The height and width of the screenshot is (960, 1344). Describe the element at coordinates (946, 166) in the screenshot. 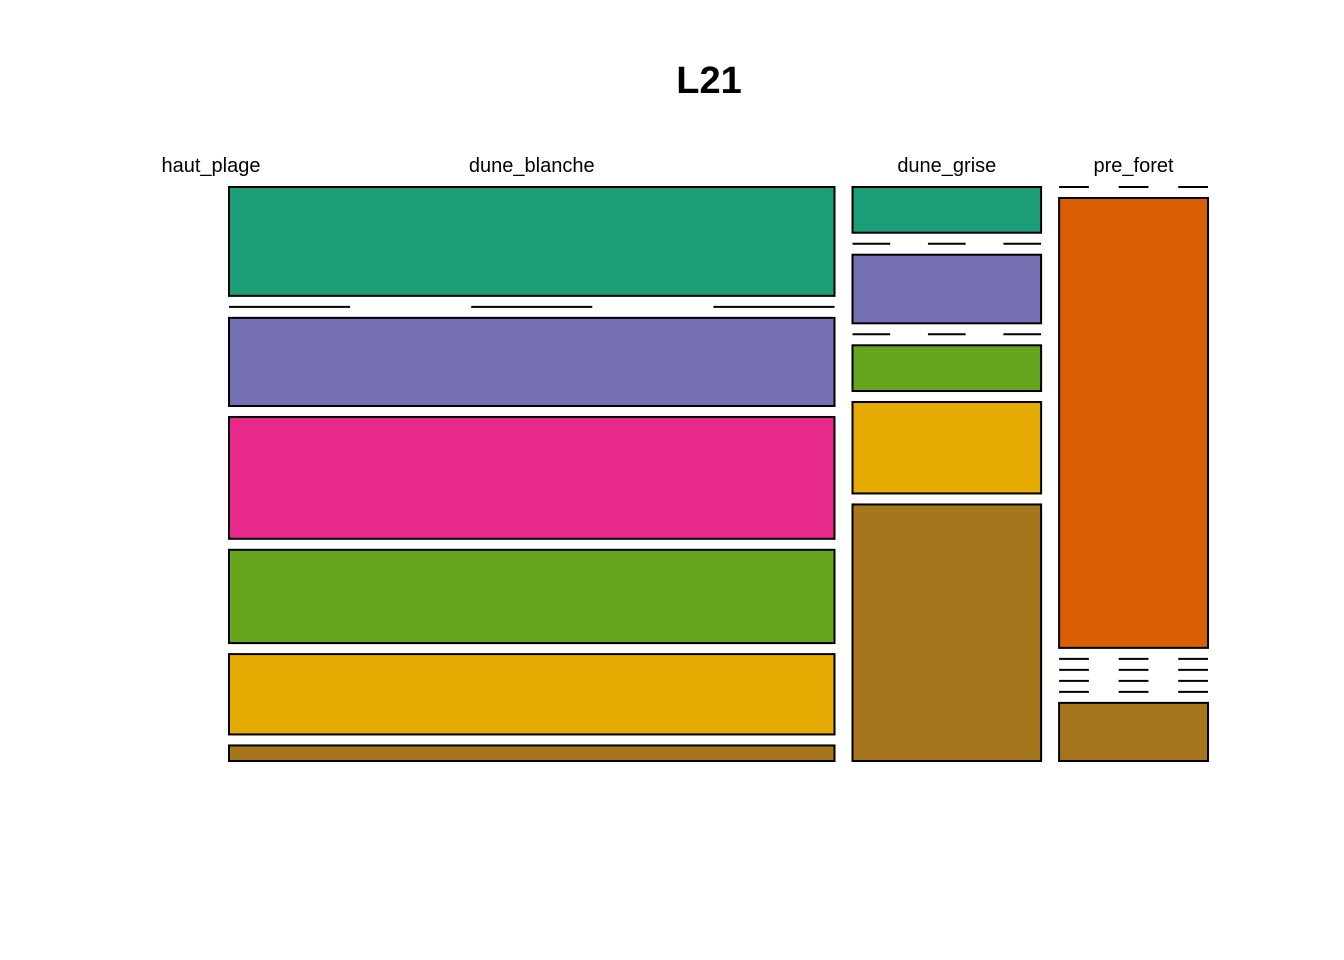

I see `column-label-dune-grise: dune_grise` at that location.